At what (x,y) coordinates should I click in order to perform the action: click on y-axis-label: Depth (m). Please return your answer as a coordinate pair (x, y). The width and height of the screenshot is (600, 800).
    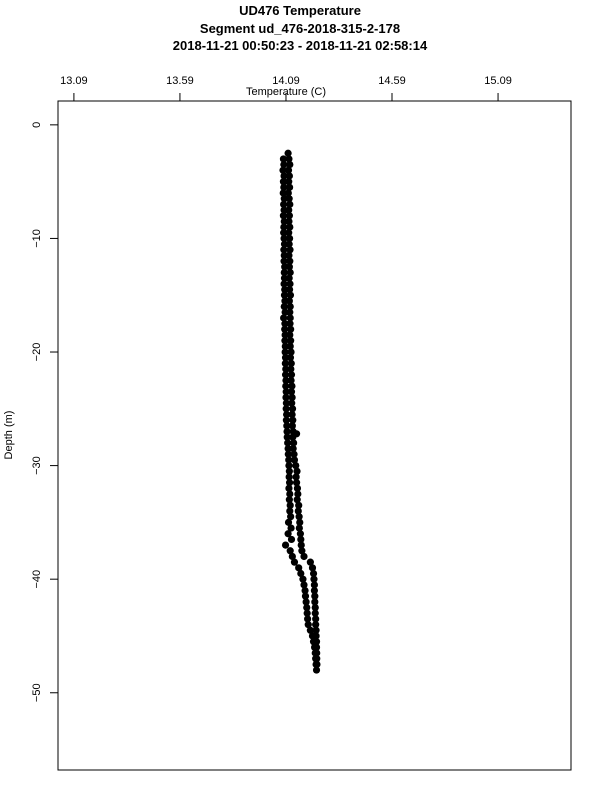
    Looking at the image, I should click on (9, 435).